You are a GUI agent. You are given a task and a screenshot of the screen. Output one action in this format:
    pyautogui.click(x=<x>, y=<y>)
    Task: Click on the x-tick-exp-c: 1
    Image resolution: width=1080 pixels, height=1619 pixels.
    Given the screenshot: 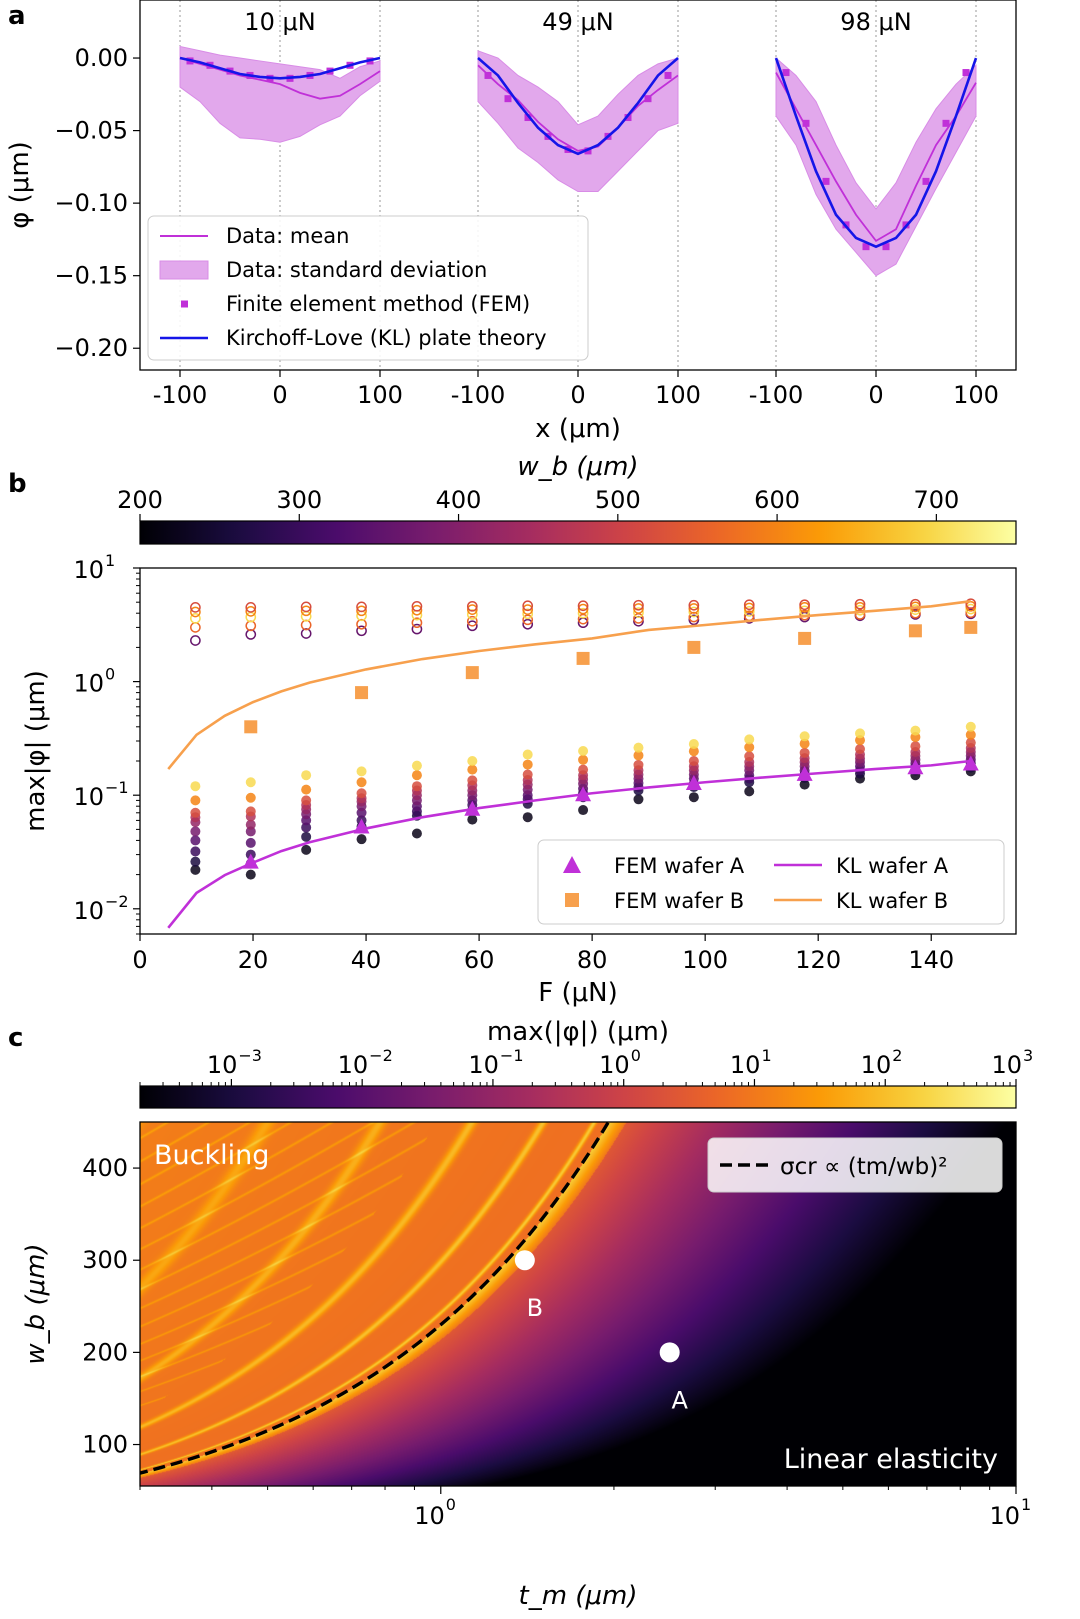 What is the action you would take?
    pyautogui.click(x=1026, y=1504)
    